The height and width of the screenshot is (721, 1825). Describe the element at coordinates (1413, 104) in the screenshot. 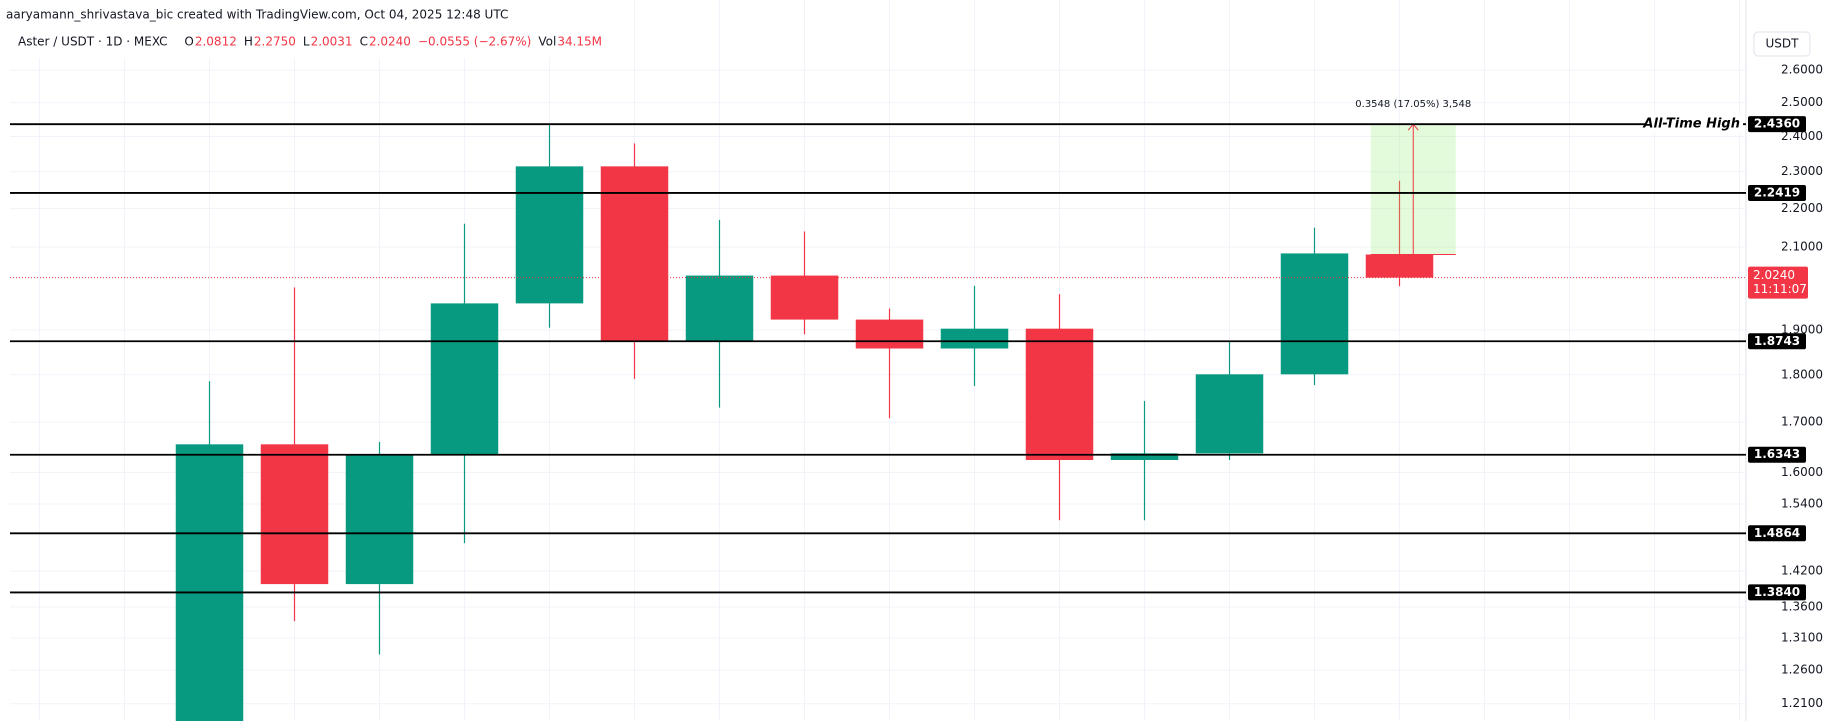

I see `measure-label: 0.3548 (17.05%) 3,548` at that location.